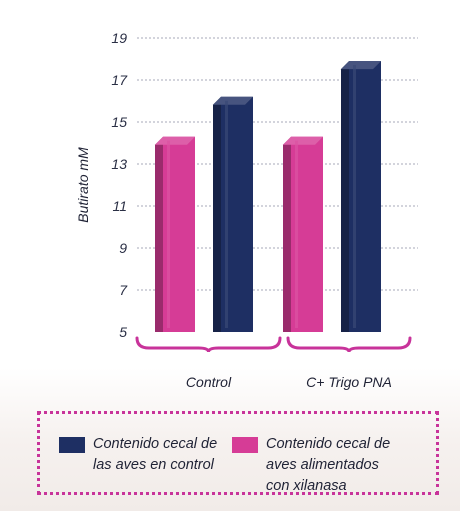  I want to click on y-axis-ticks: 5 7 9 11 13 15 17 19, so click(119, 185).